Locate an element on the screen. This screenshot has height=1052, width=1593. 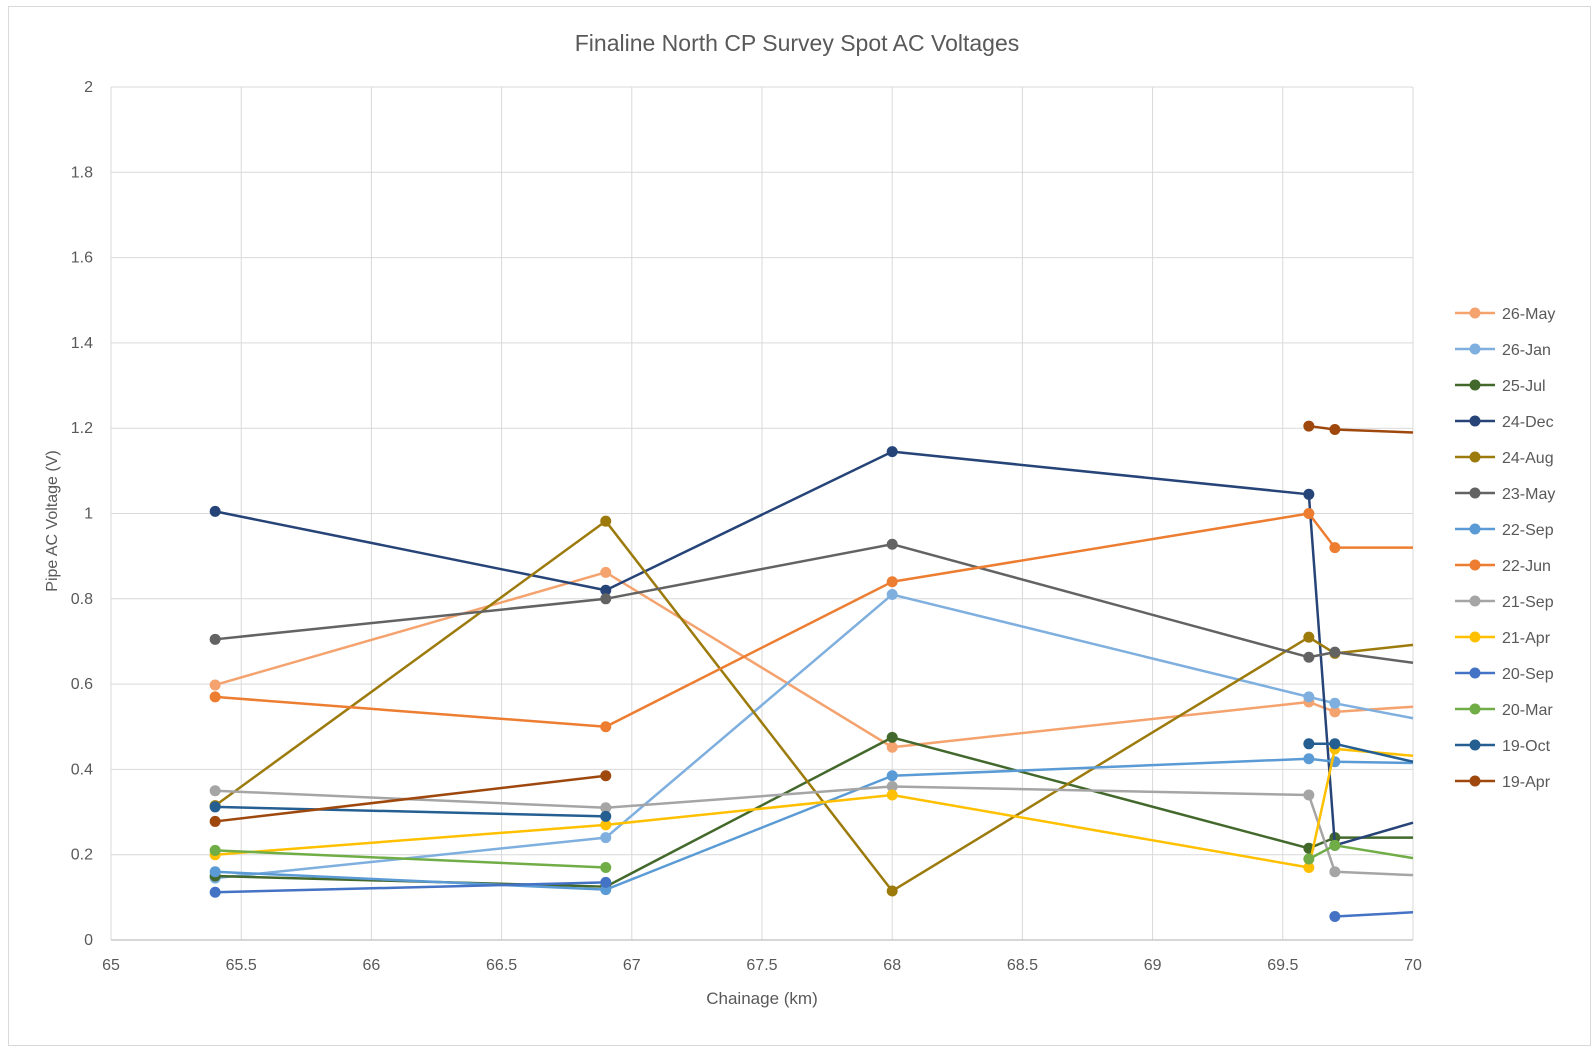
y-tick-label: 1.4 is located at coordinates (82, 343).